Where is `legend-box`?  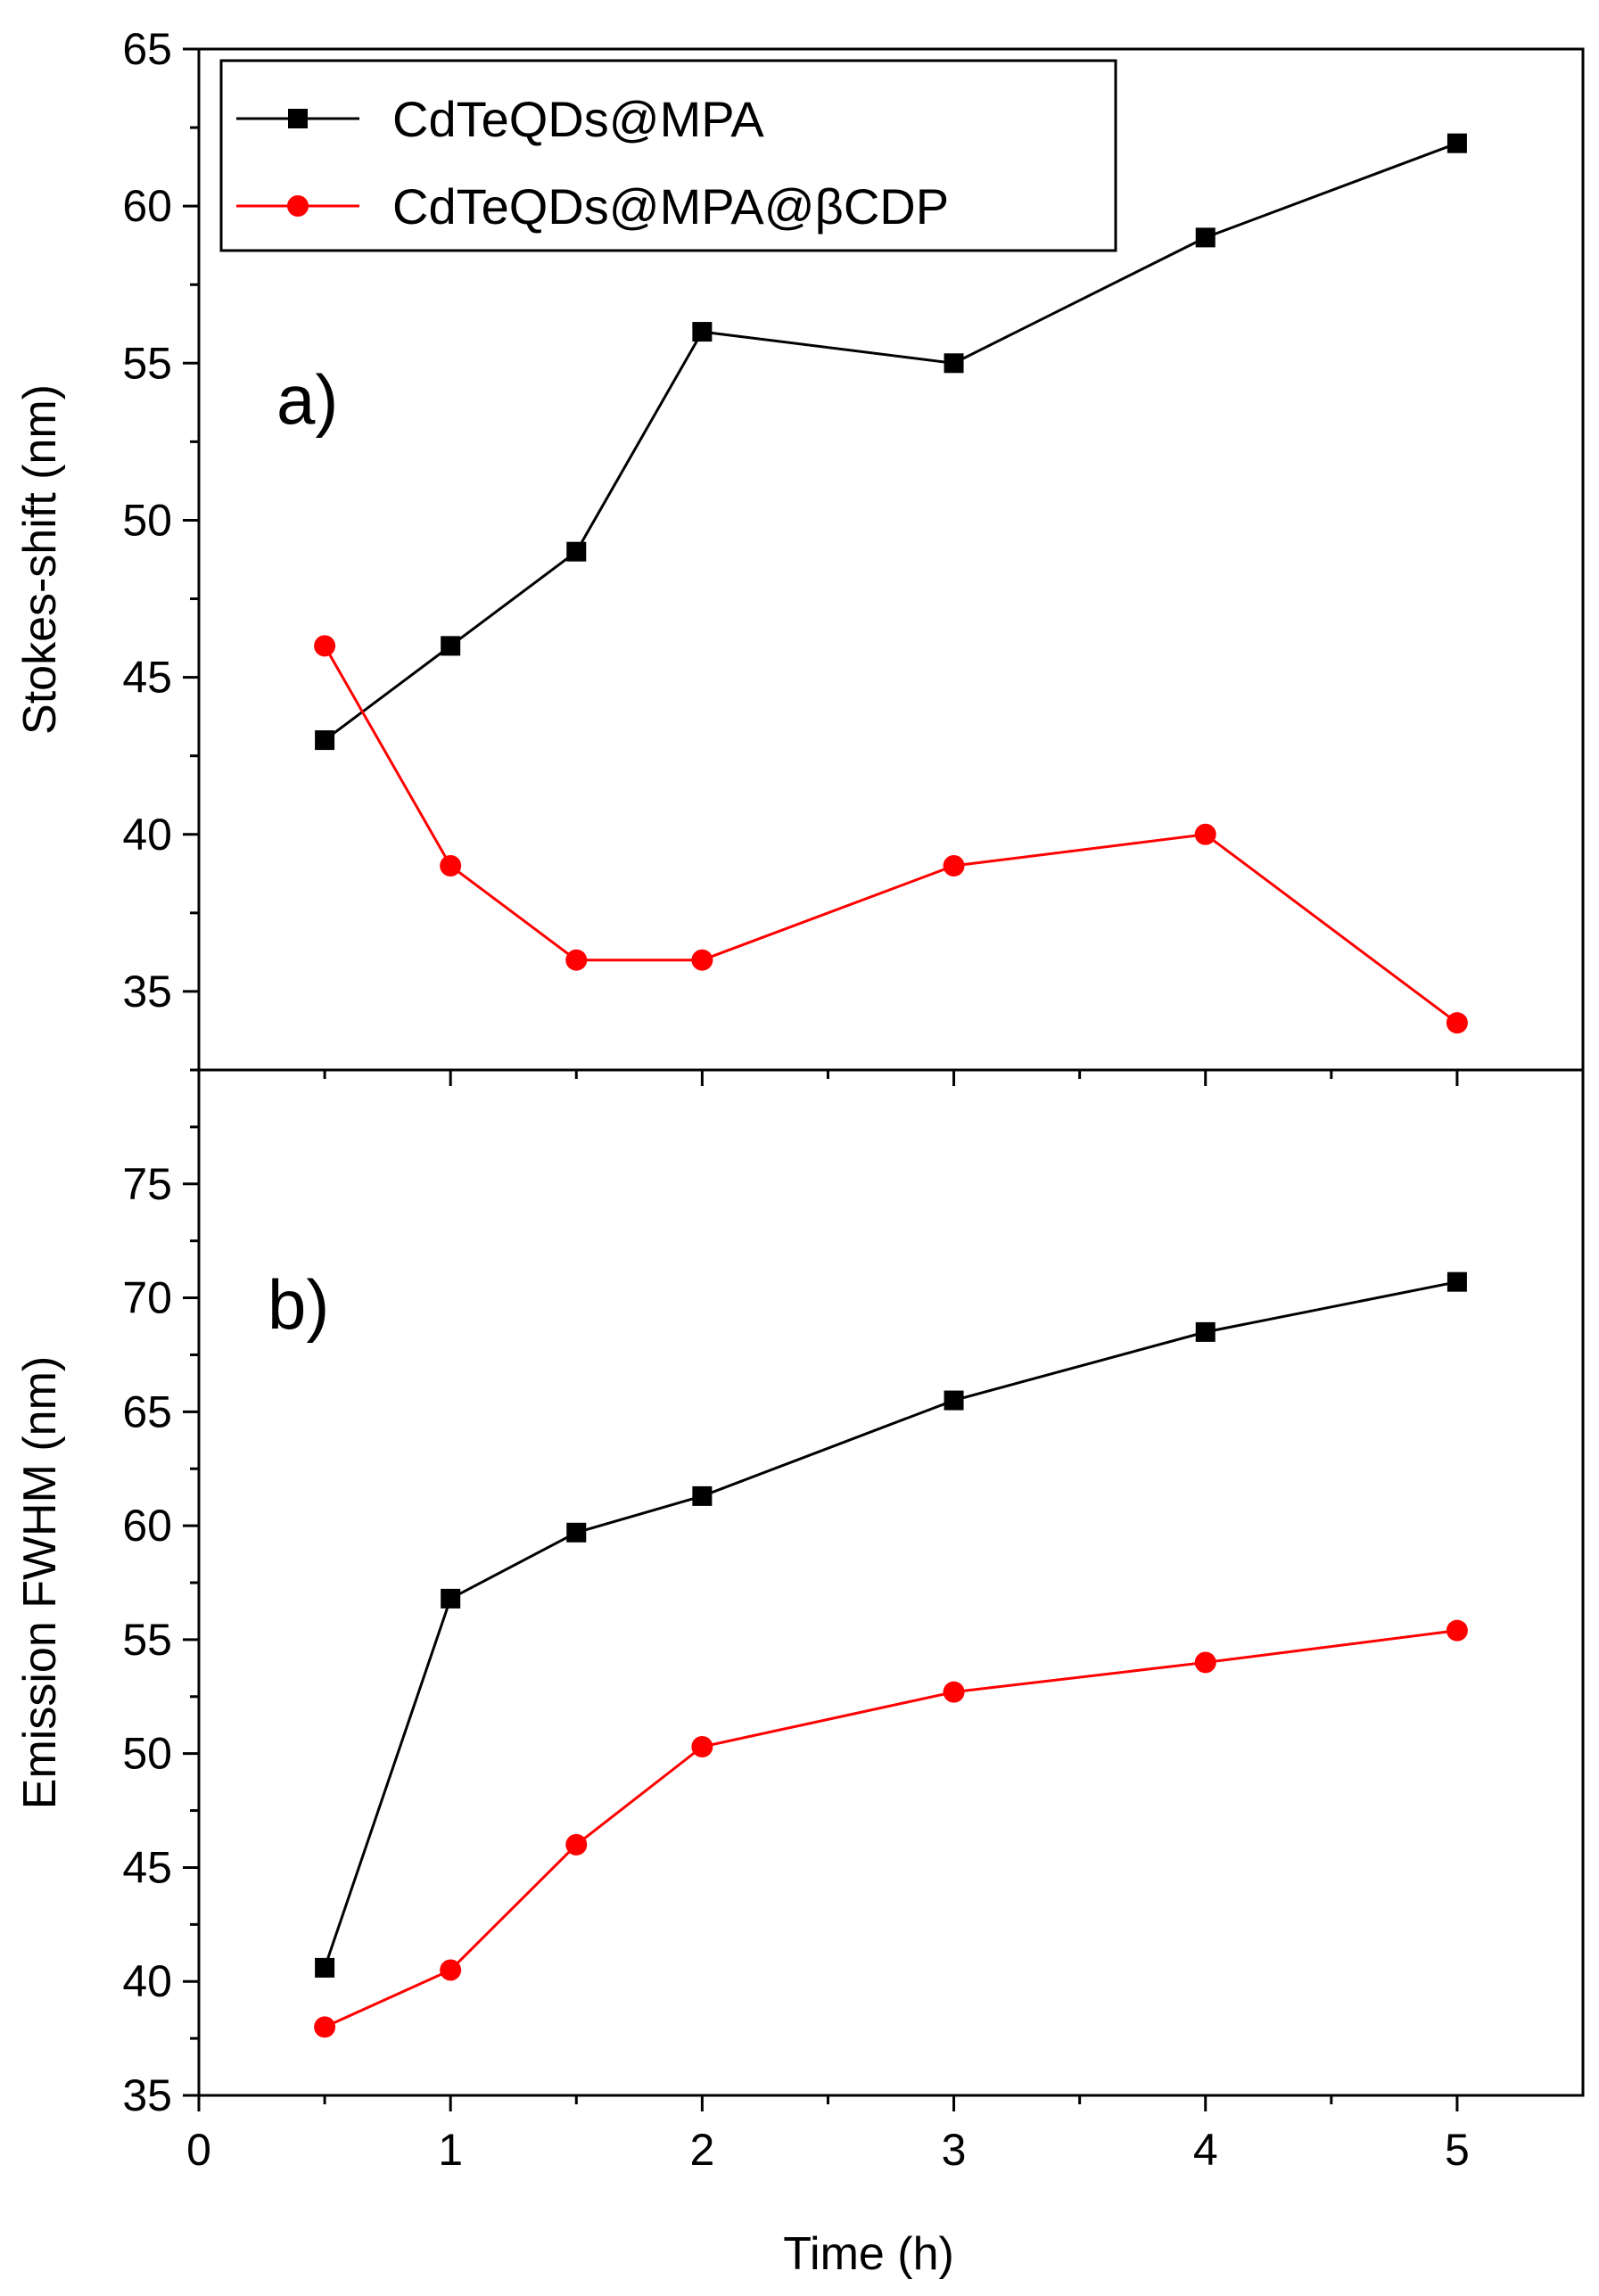 legend-box is located at coordinates (668, 155).